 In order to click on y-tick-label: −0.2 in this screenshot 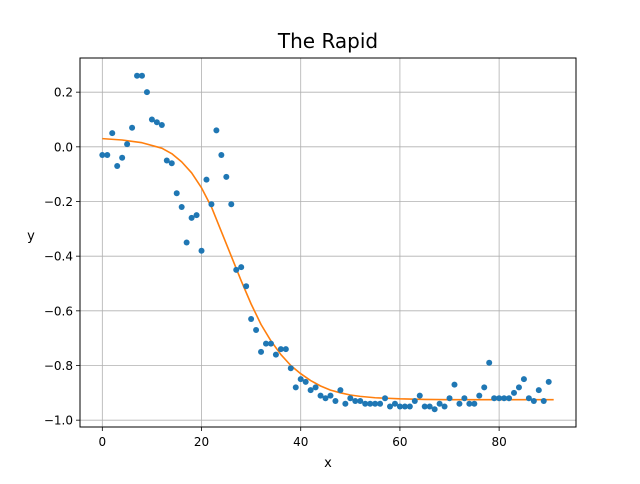, I will do `click(58, 202)`.